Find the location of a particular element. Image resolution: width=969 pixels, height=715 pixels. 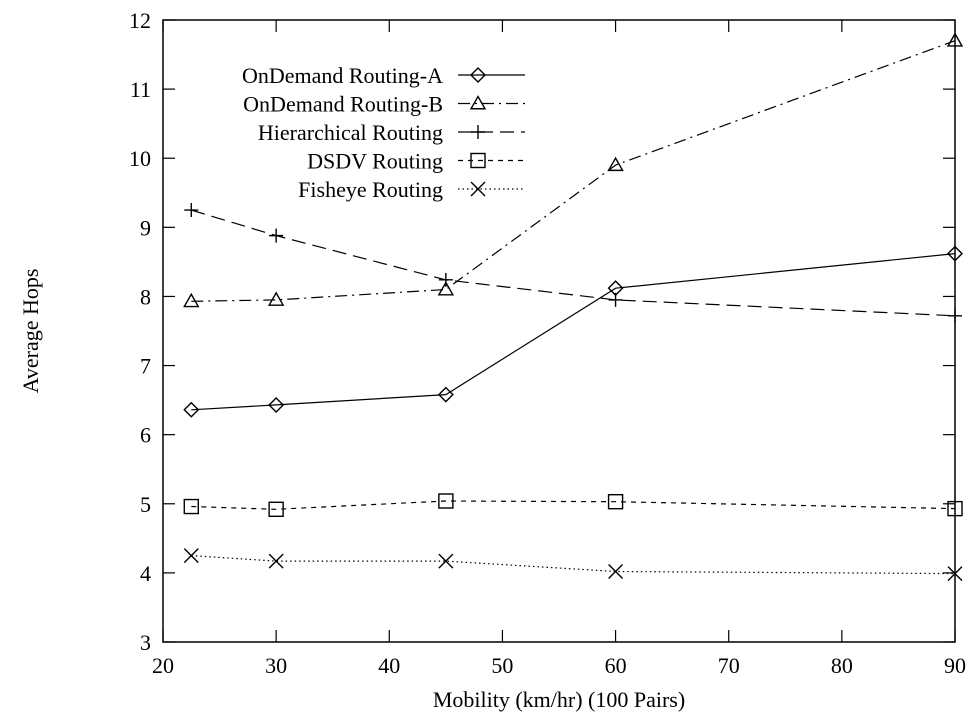

x-tick-label: 40 is located at coordinates (389, 665).